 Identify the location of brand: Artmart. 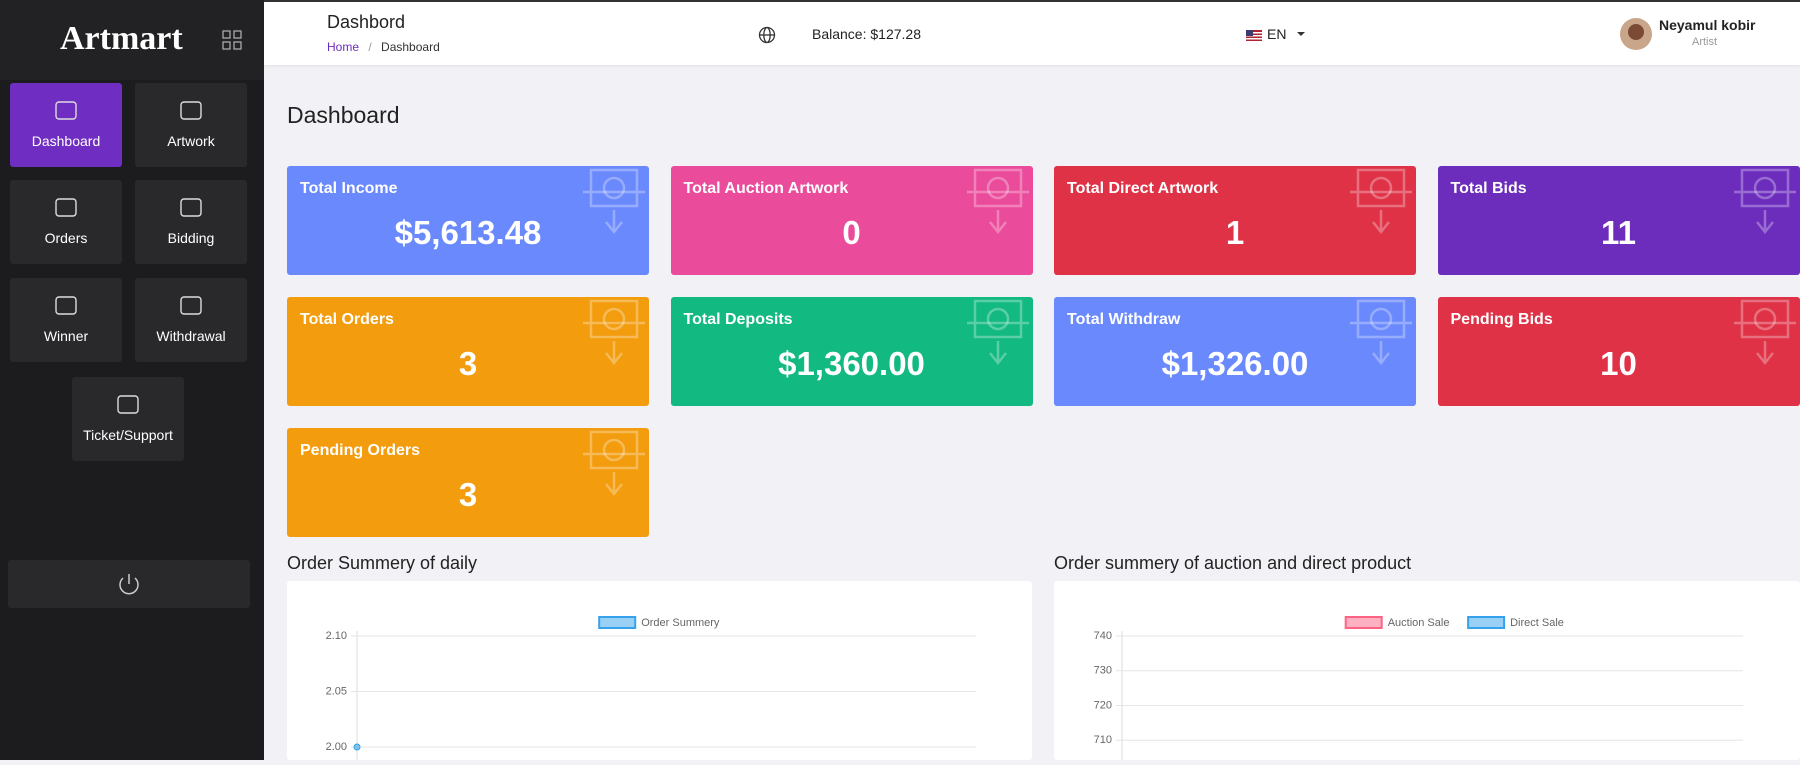
(121, 38).